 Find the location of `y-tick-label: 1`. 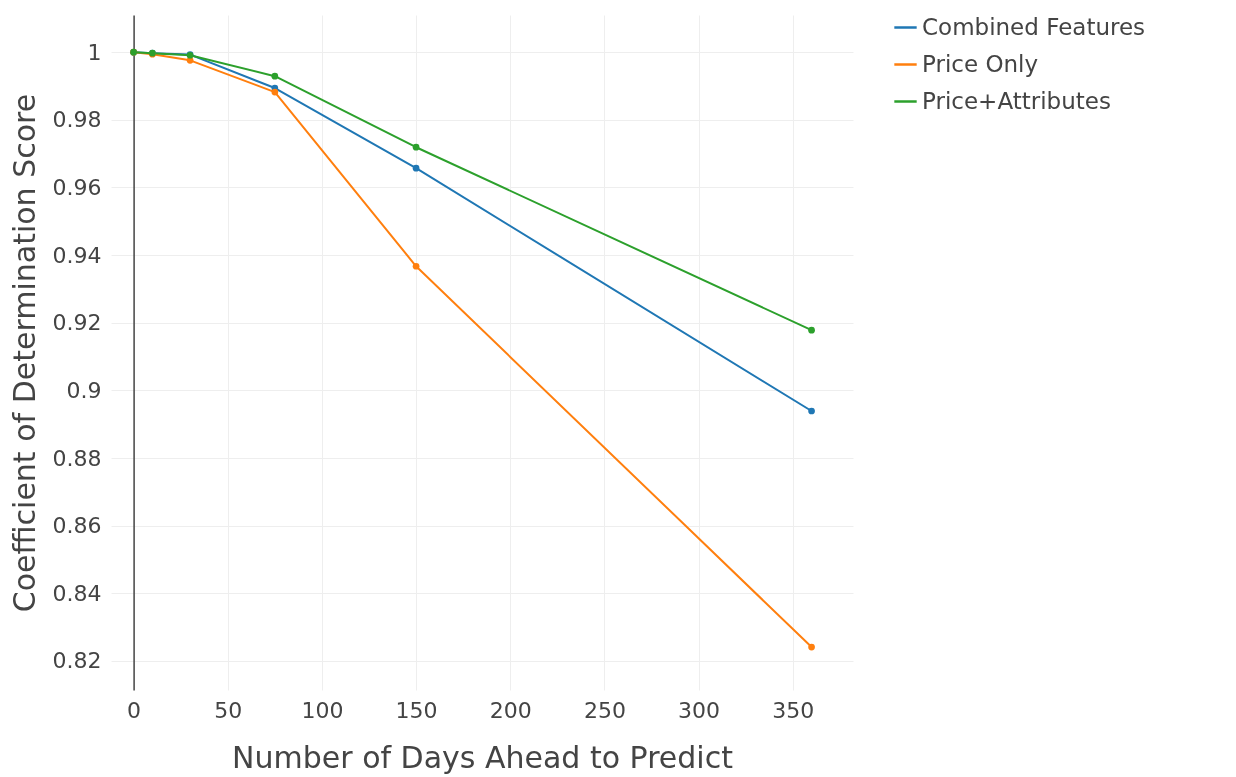

y-tick-label: 1 is located at coordinates (94, 52).